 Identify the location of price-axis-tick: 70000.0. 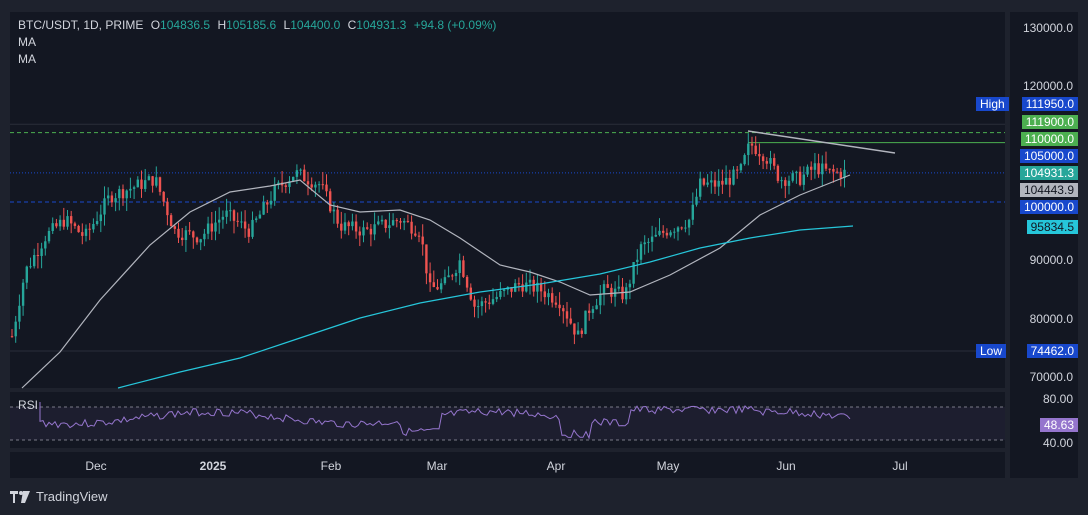
(1051, 377).